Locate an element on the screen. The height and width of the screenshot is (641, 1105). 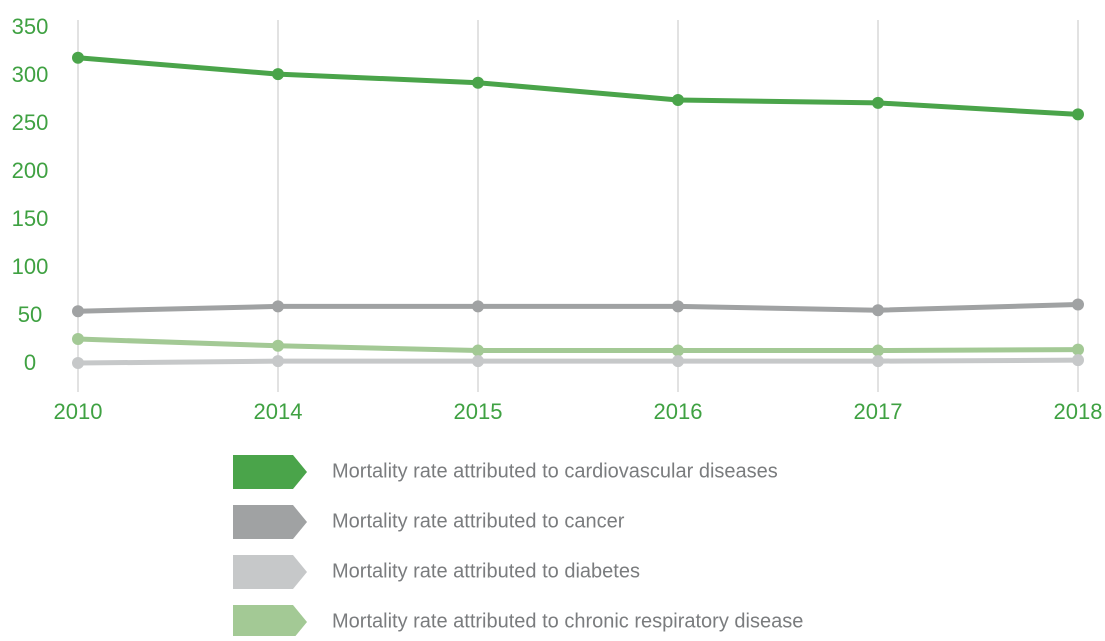
x-tick-label: 2010 is located at coordinates (78, 411).